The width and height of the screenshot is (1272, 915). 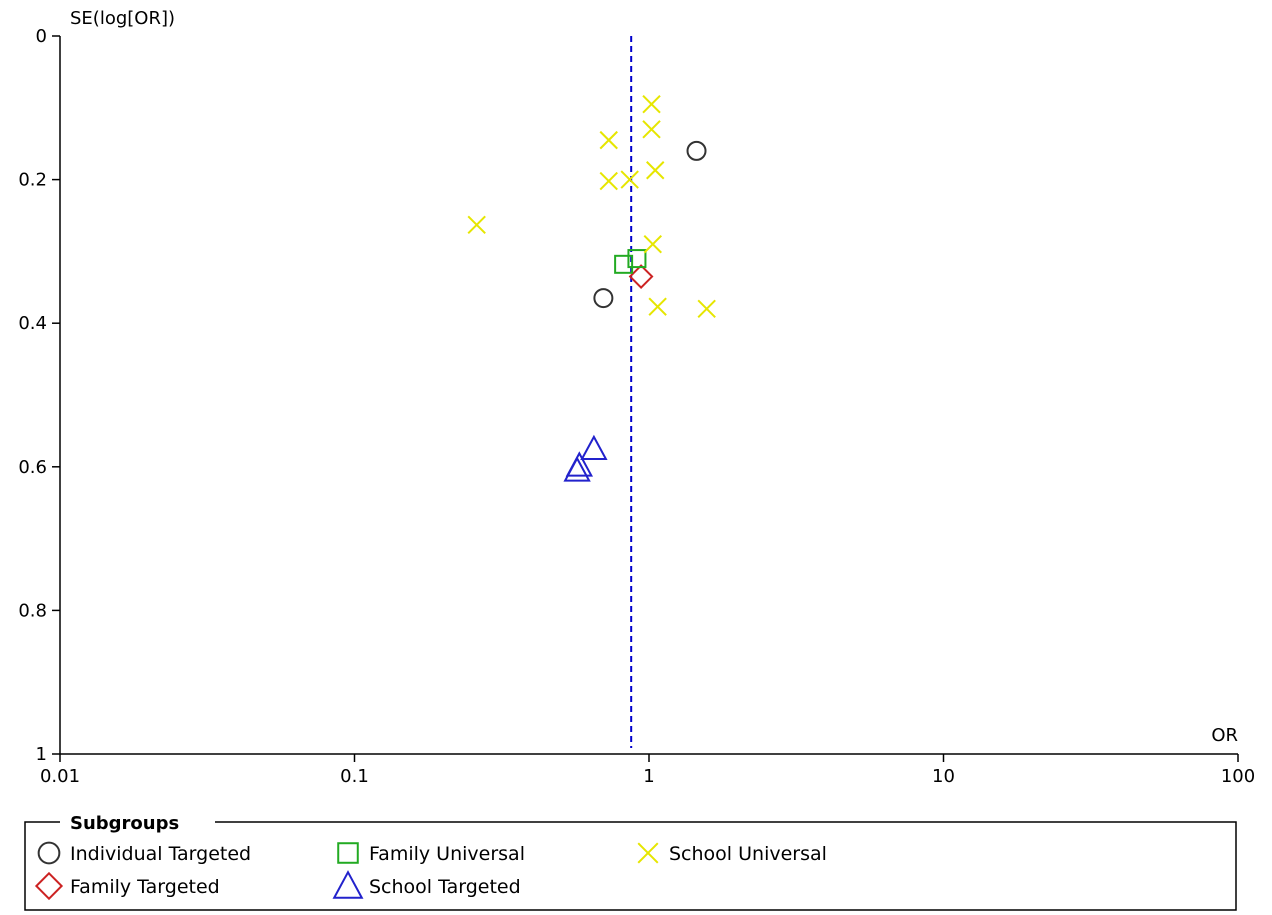 What do you see at coordinates (122, 18) in the screenshot?
I see `y-axis-title: SE(log[OR])` at bounding box center [122, 18].